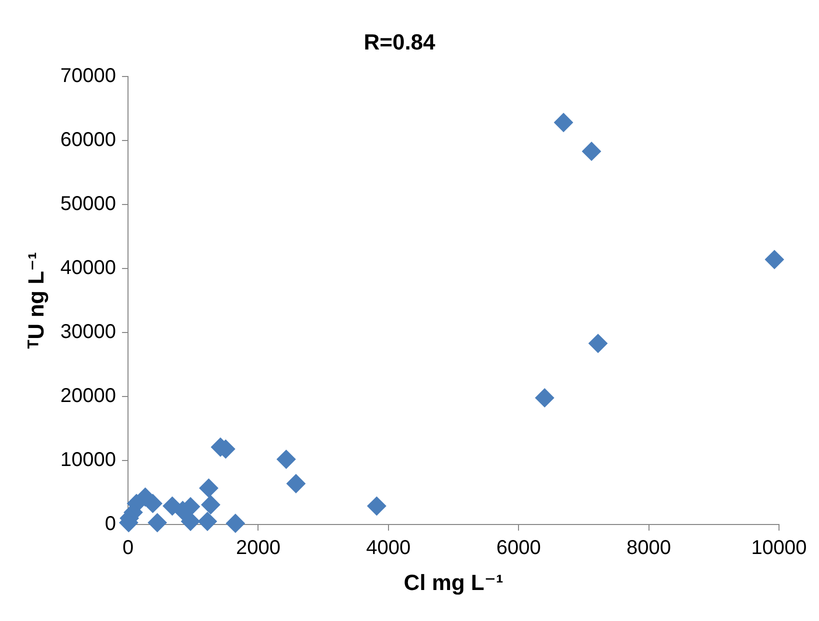 The width and height of the screenshot is (819, 621). Describe the element at coordinates (88, 460) in the screenshot. I see `y-tick-label: 10000` at that location.